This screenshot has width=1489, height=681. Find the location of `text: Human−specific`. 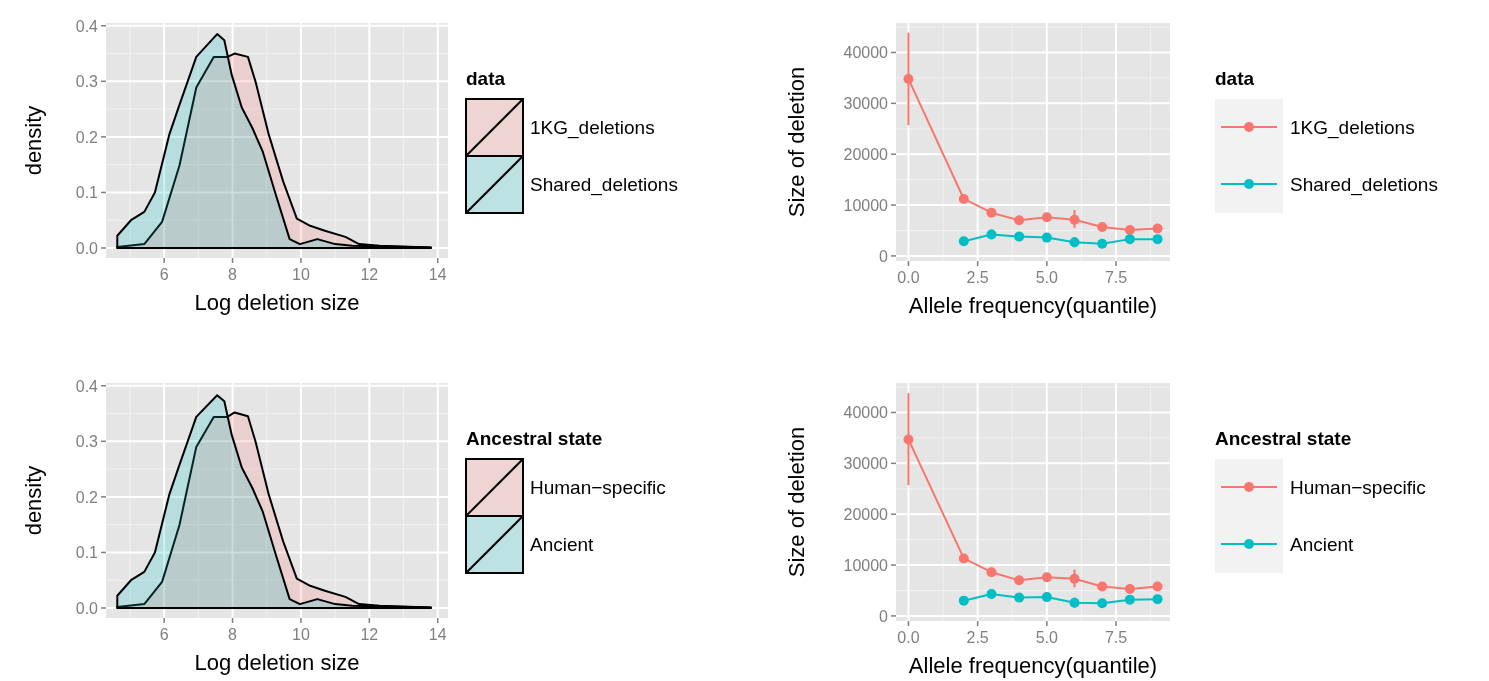

text: Human−specific is located at coordinates (598, 487).